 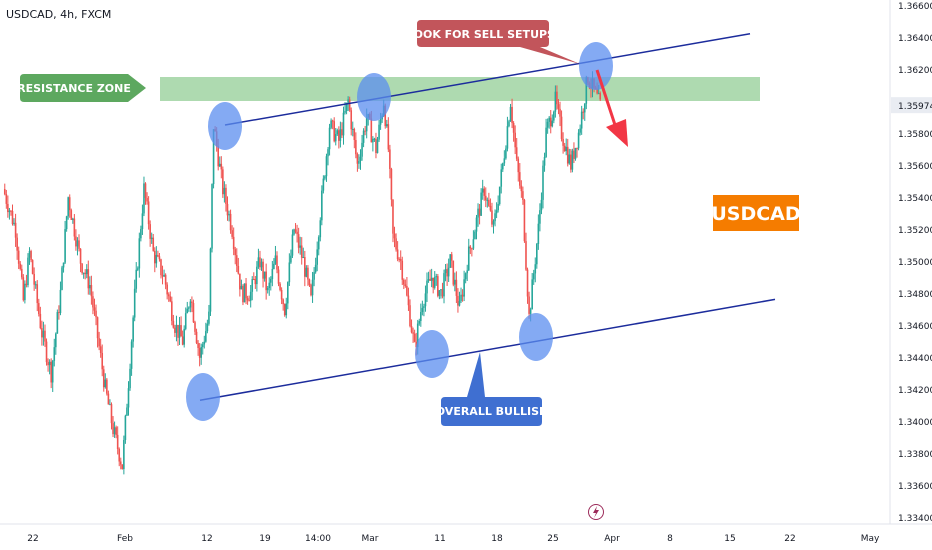 I want to click on time-tick-label: 19, so click(x=265, y=539).